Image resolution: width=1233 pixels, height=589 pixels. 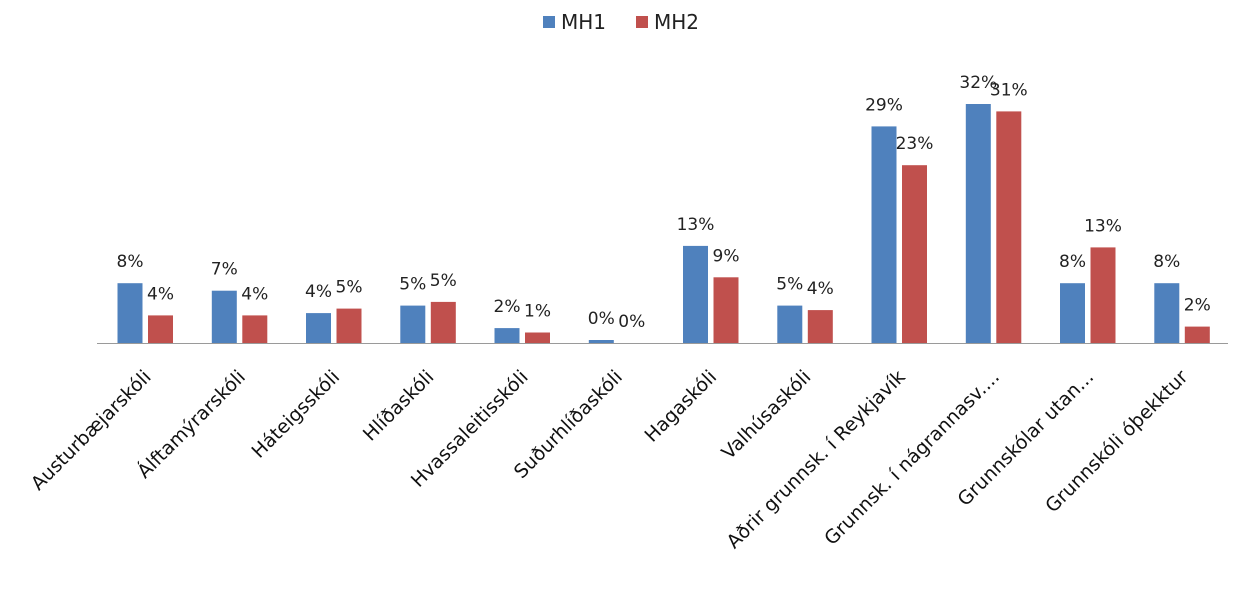 What do you see at coordinates (680, 406) in the screenshot?
I see `x-tick-label-hagaskoli: Hagaskóli` at bounding box center [680, 406].